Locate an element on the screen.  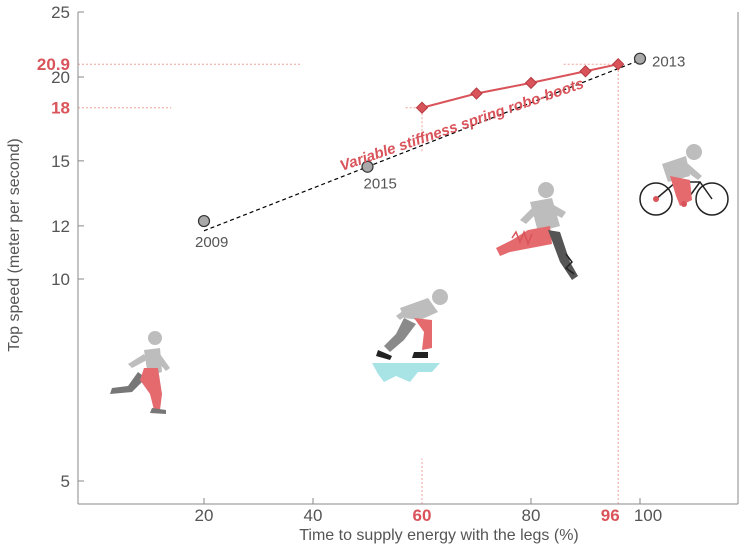
y-tick-label: 12 is located at coordinates (60, 226).